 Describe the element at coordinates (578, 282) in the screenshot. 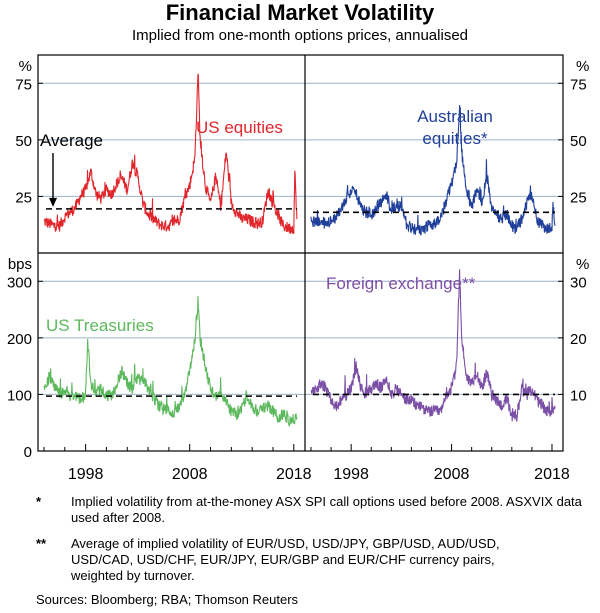

I see `y-tick-label-right: 30` at that location.